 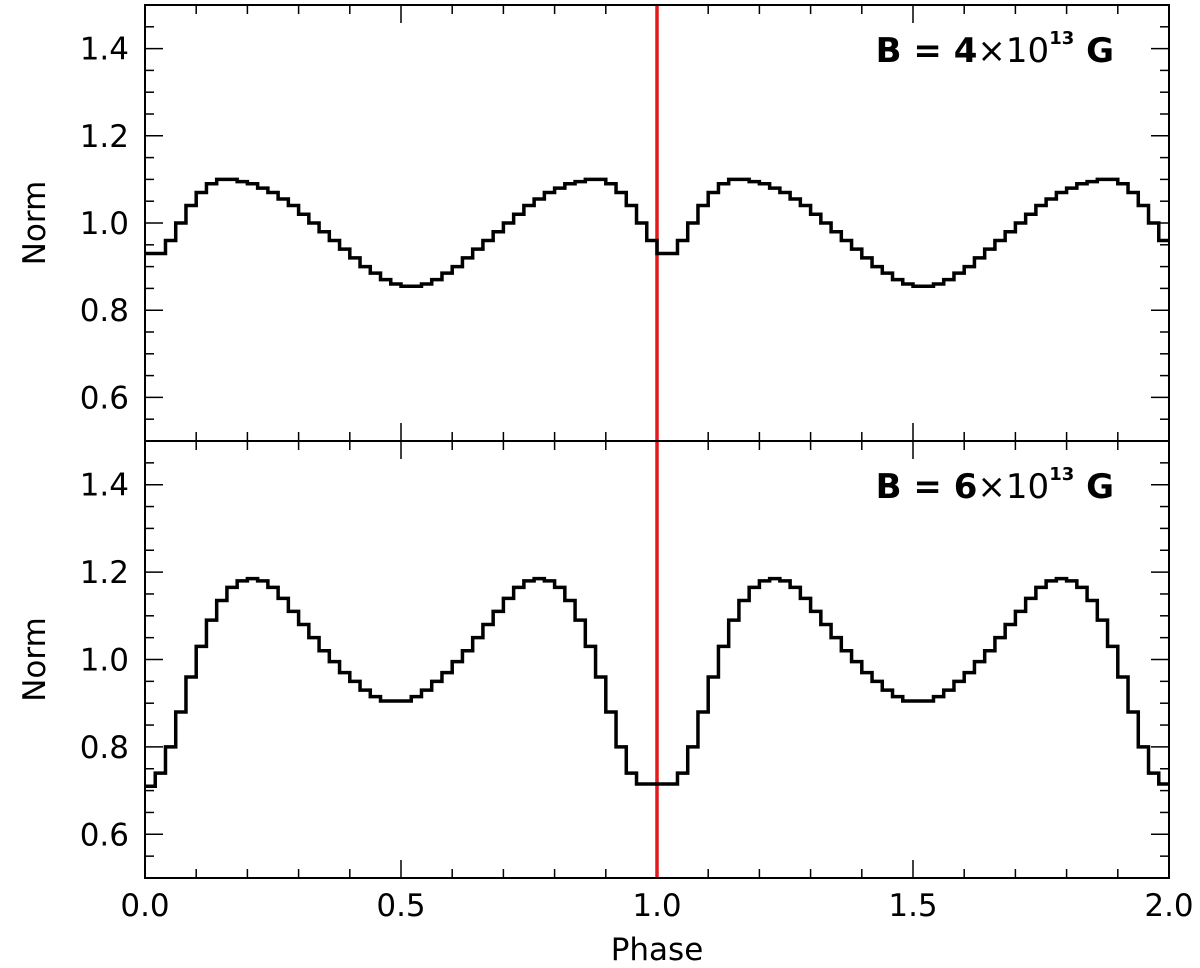 I want to click on x-tick-label: 1.0, so click(x=656, y=906).